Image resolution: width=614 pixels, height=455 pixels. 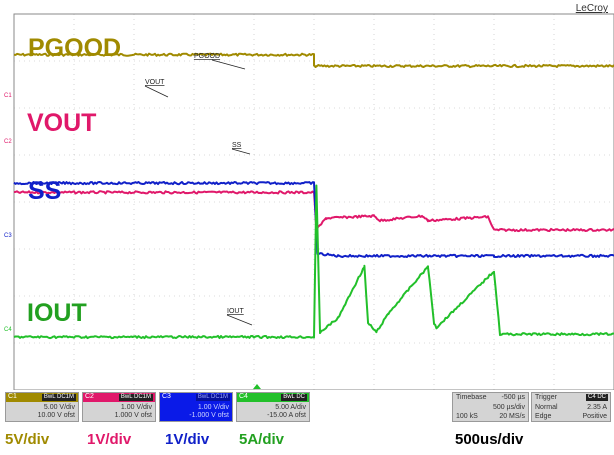 I want to click on label-ss: SS, so click(x=45, y=191).